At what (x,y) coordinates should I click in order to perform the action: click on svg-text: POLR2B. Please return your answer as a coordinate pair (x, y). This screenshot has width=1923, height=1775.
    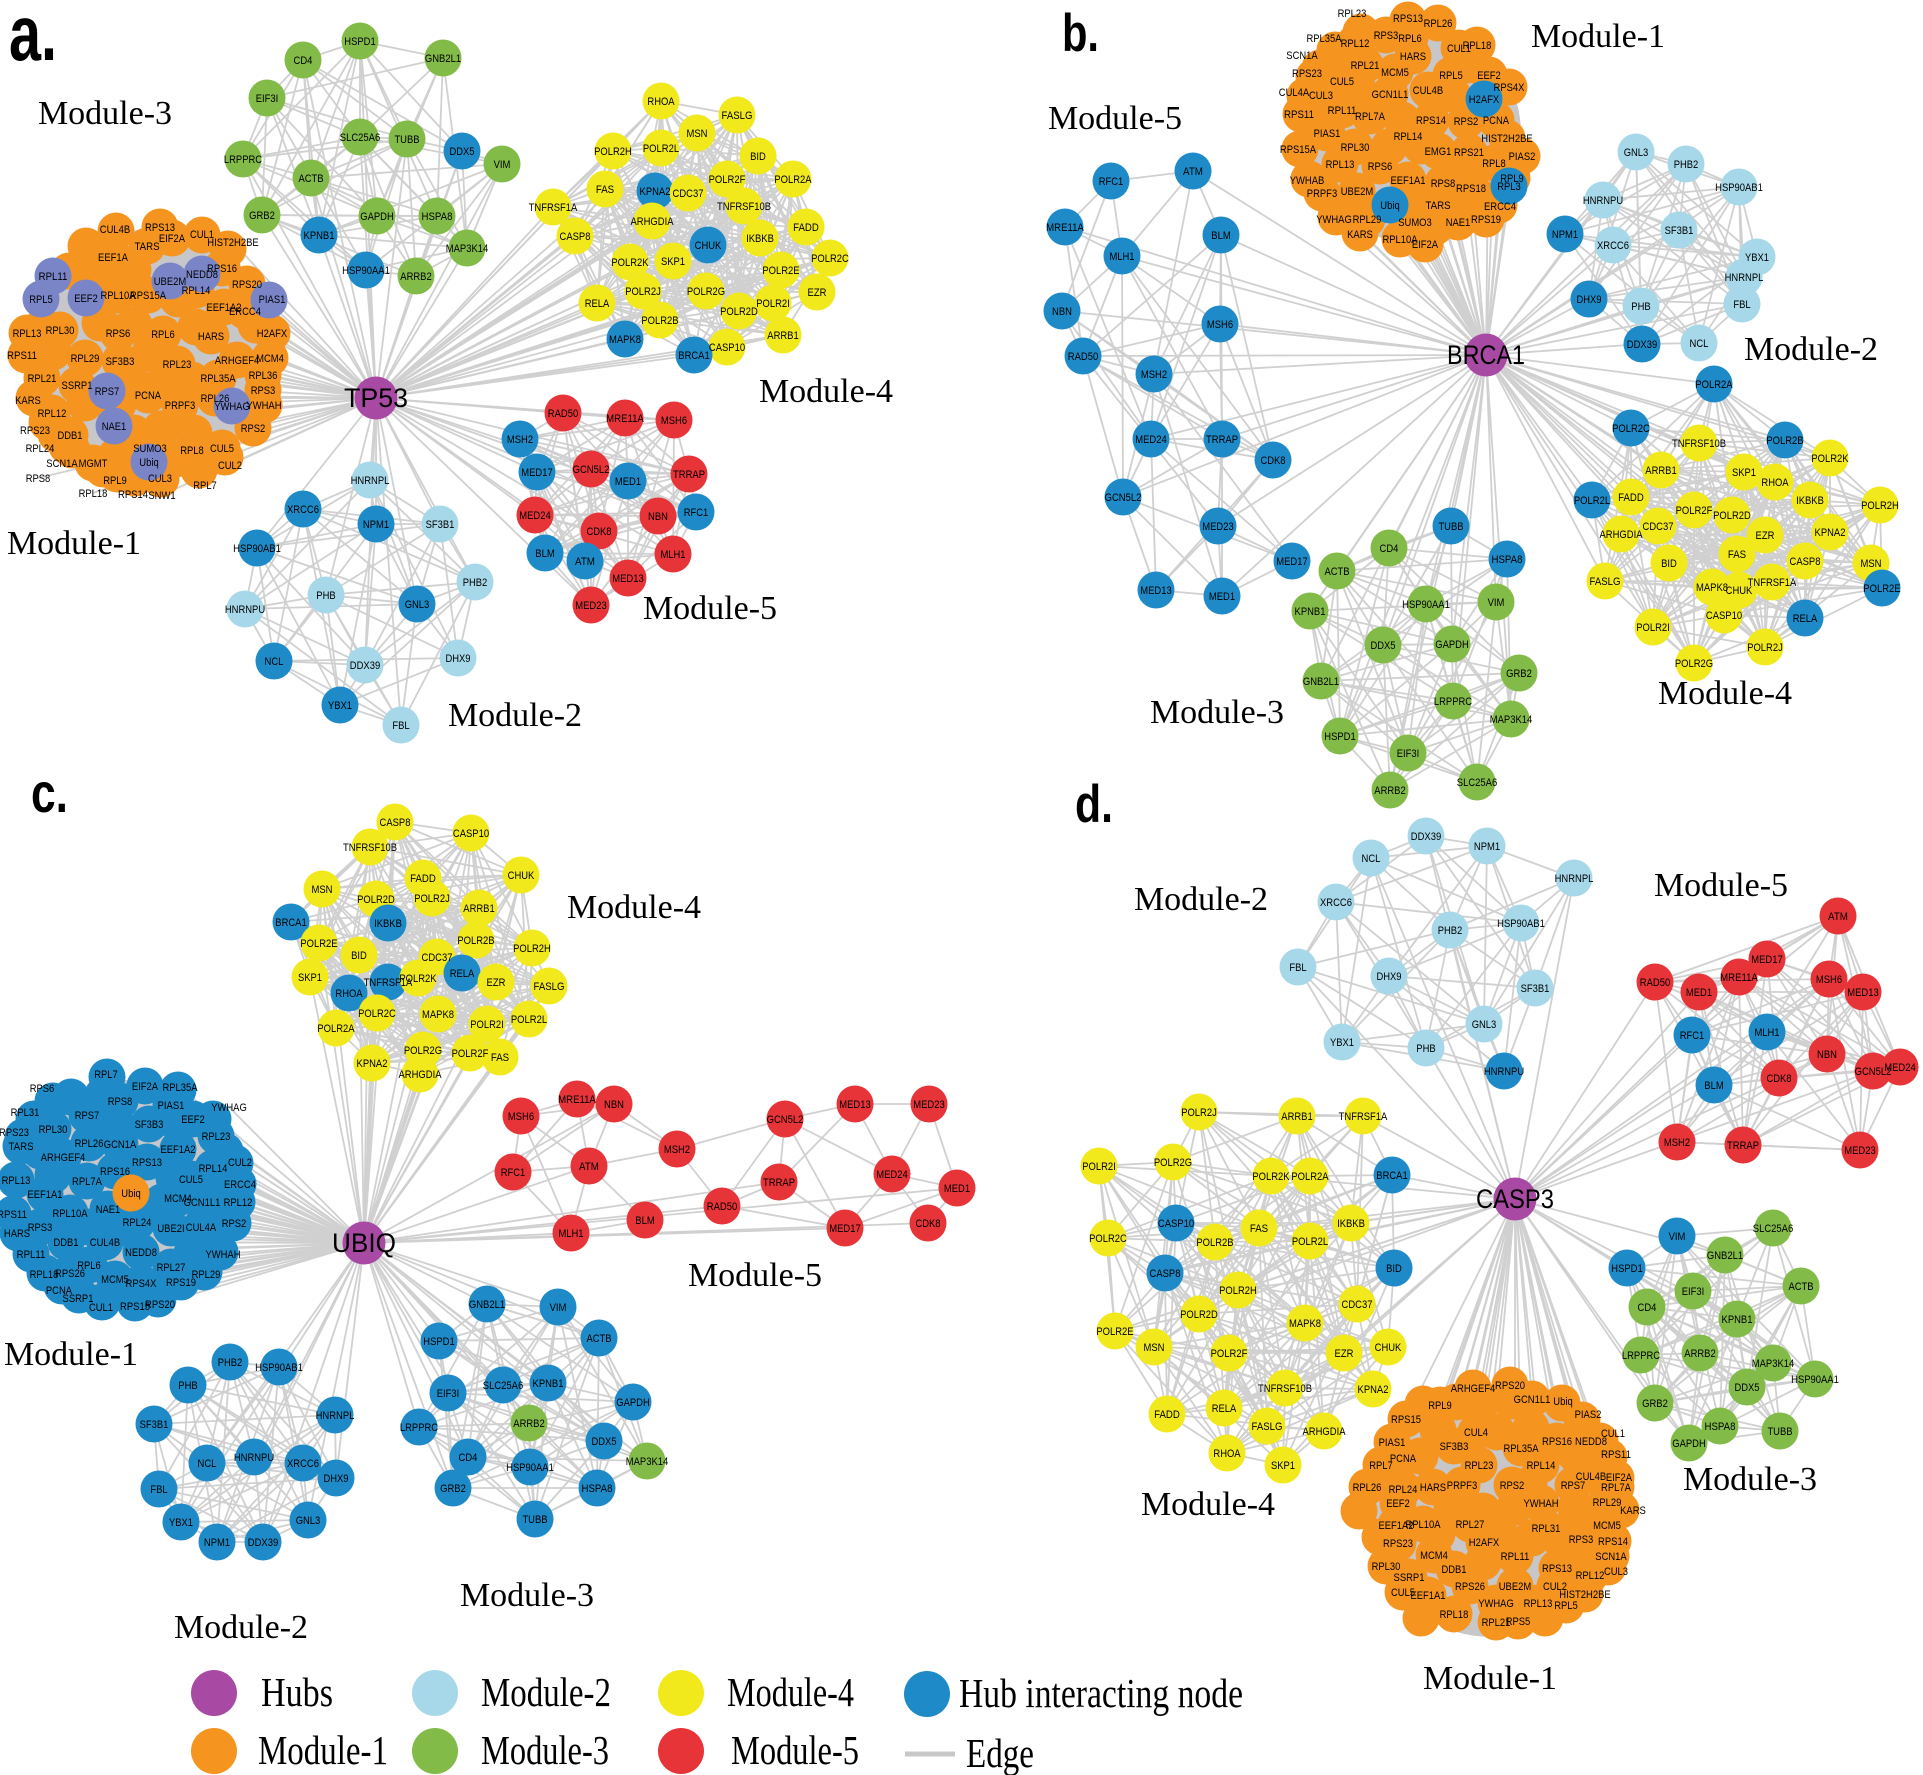
    Looking at the image, I should click on (1784, 441).